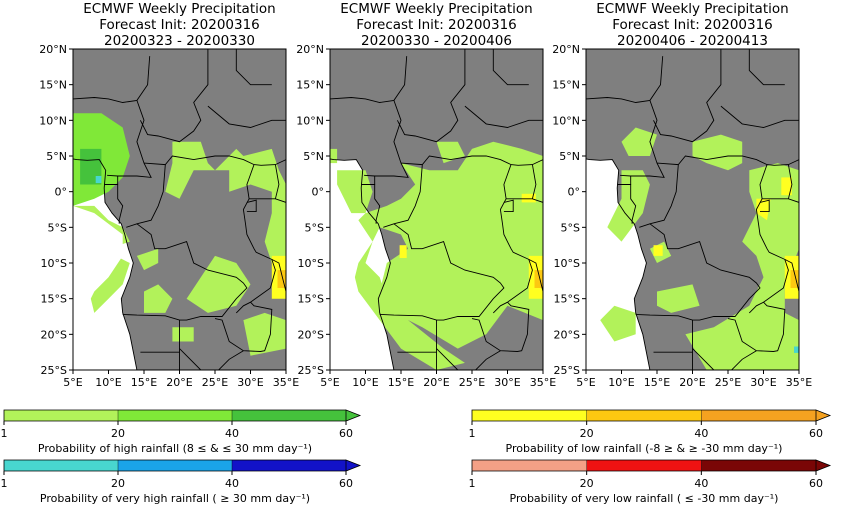  Describe the element at coordinates (436, 41) in the screenshot. I see `map-title-line: 20200330 - 20200406` at that location.